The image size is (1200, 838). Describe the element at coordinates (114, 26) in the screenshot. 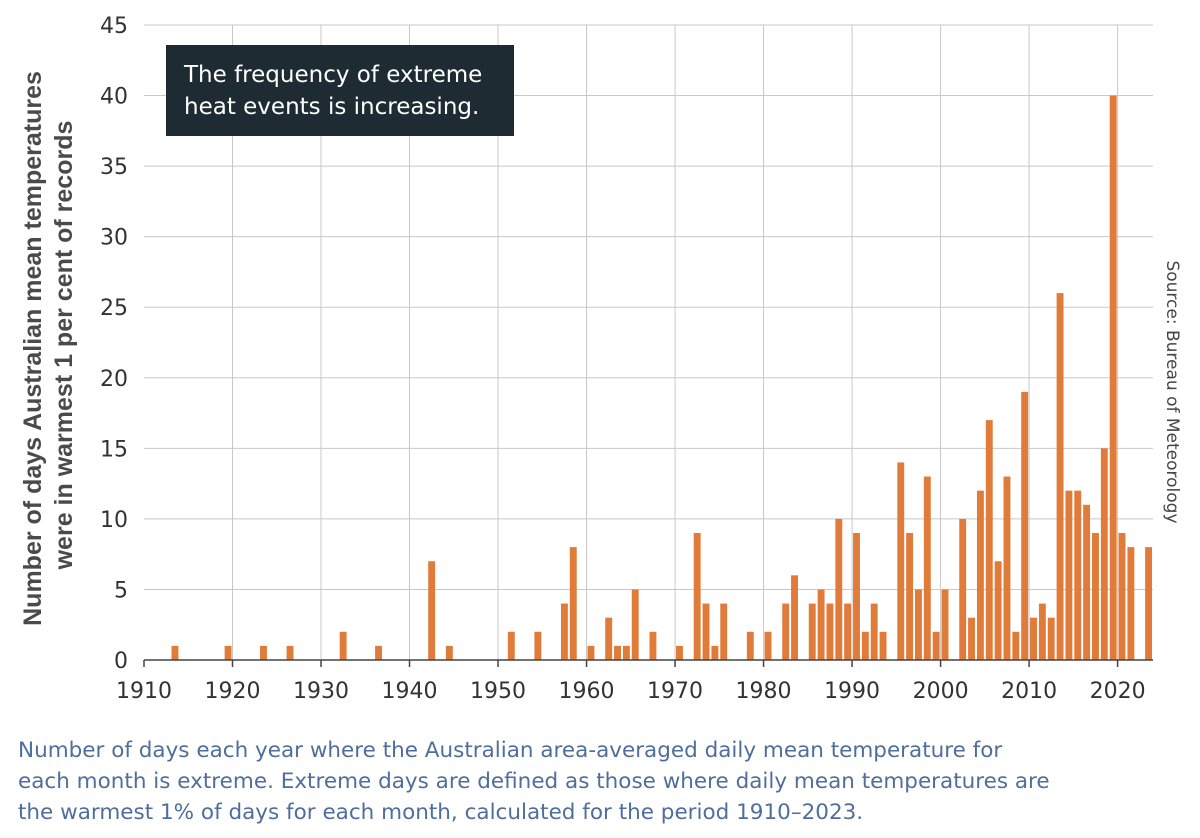

I see `y-tick-label: 45` at that location.